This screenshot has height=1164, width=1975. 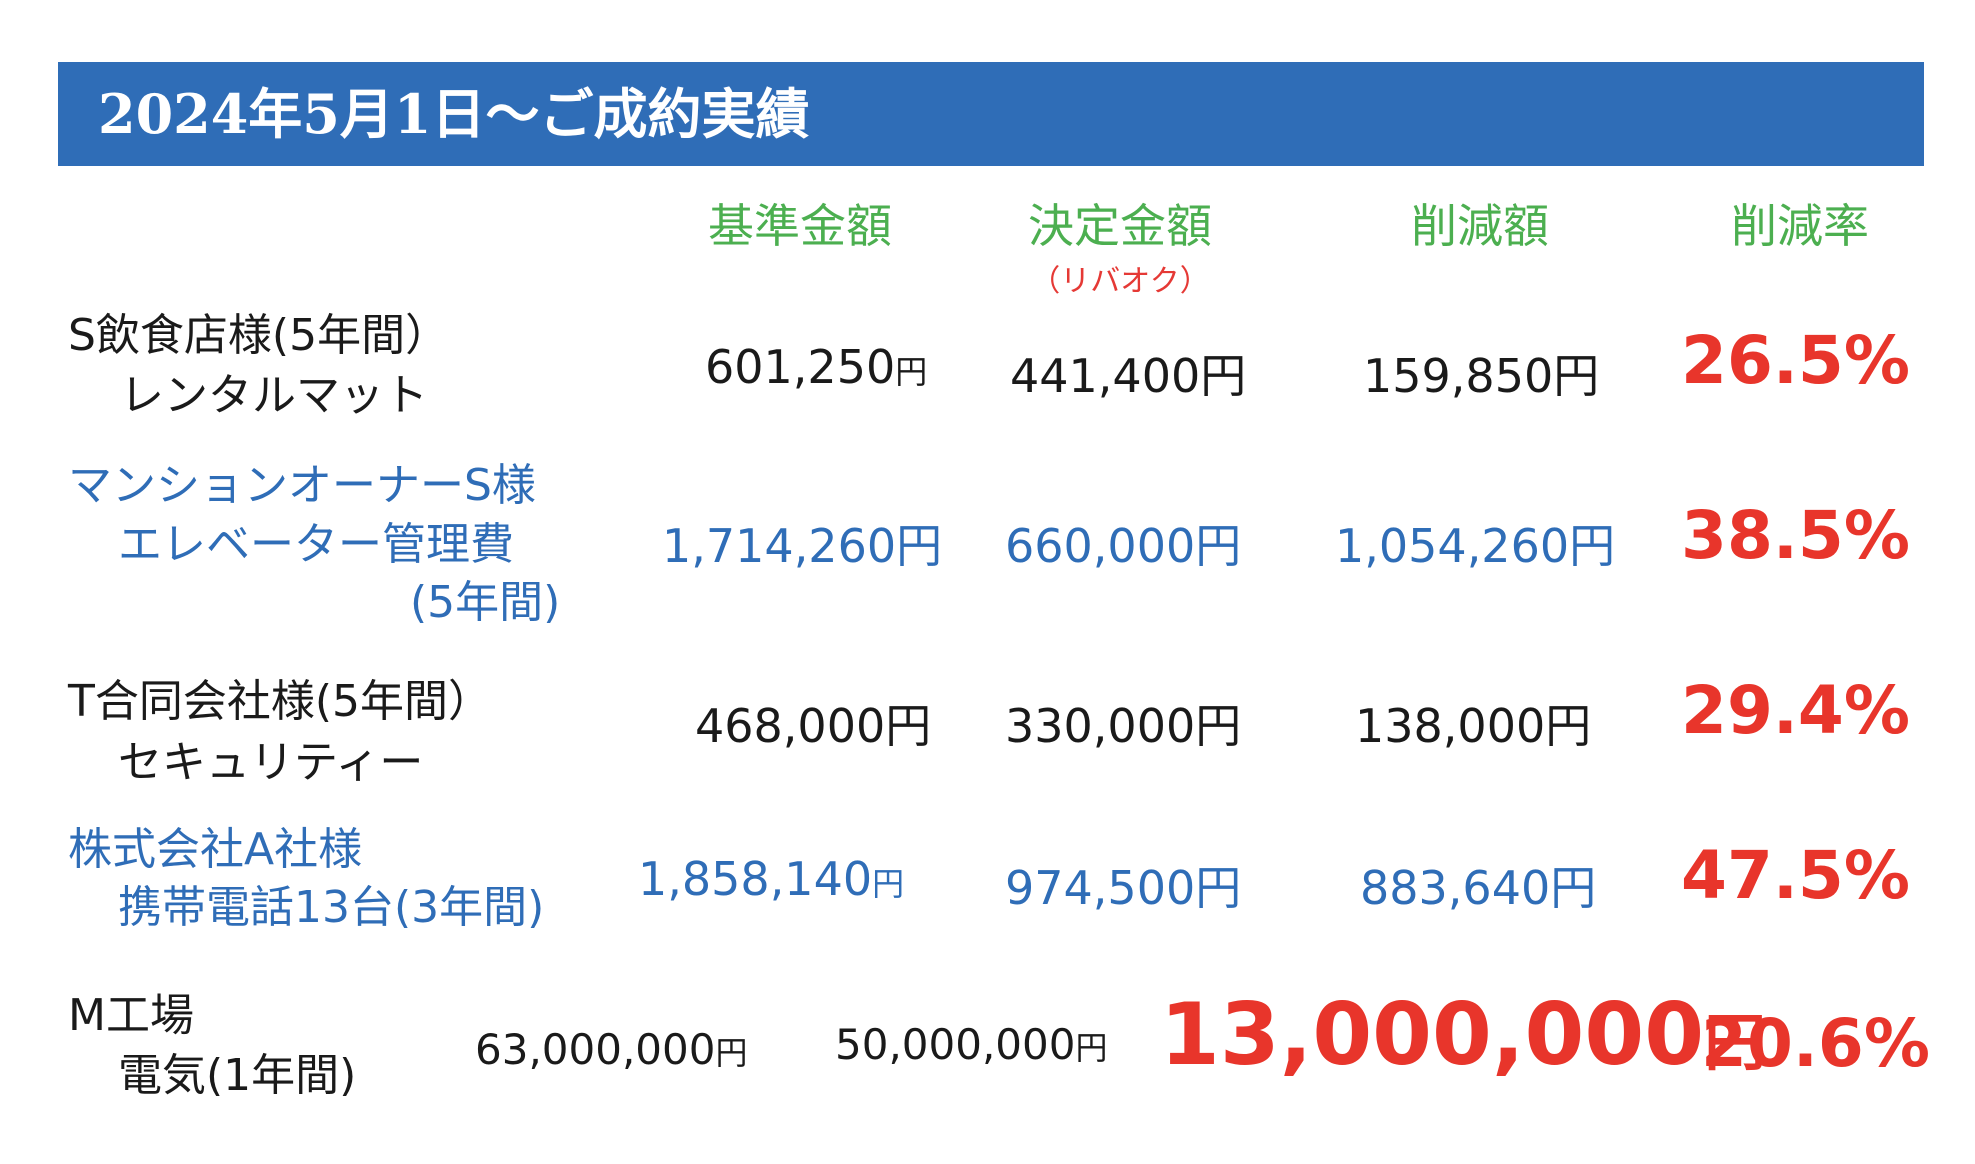 What do you see at coordinates (1795, 875) in the screenshot?
I see `row-reduction-rate: 47.5%` at bounding box center [1795, 875].